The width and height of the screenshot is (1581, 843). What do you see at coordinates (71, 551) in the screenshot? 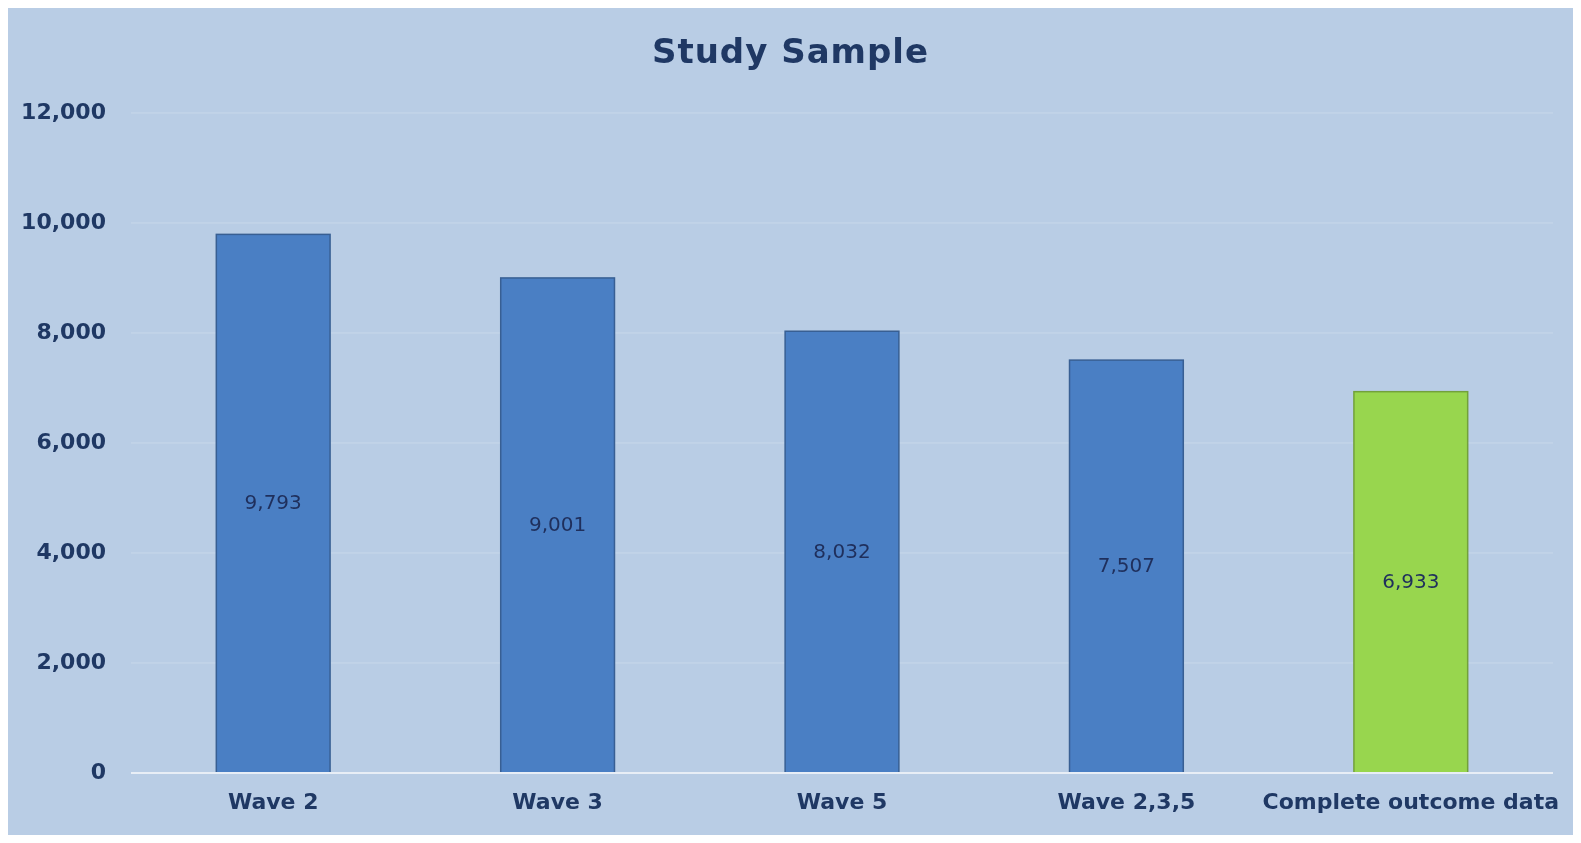
I see `y-tick-label: 4,000` at bounding box center [71, 551].